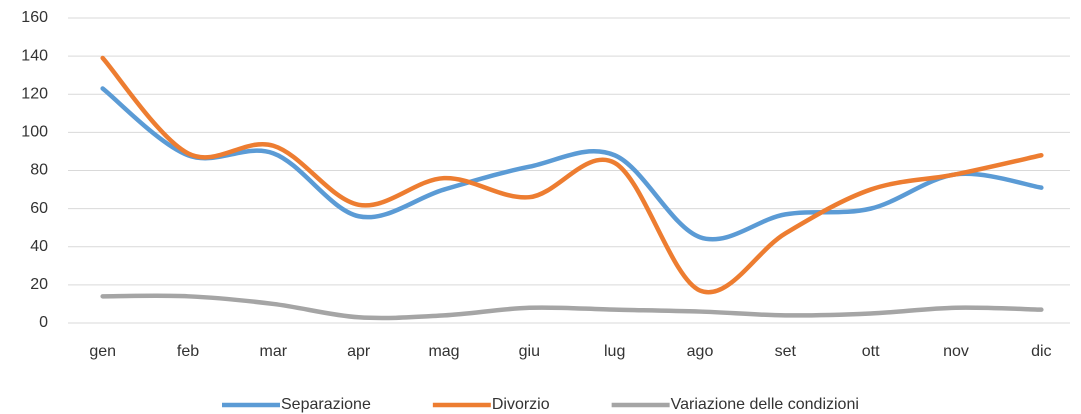 Image resolution: width=1081 pixels, height=414 pixels. Describe the element at coordinates (871, 351) in the screenshot. I see `x-tick-label: ott` at that location.